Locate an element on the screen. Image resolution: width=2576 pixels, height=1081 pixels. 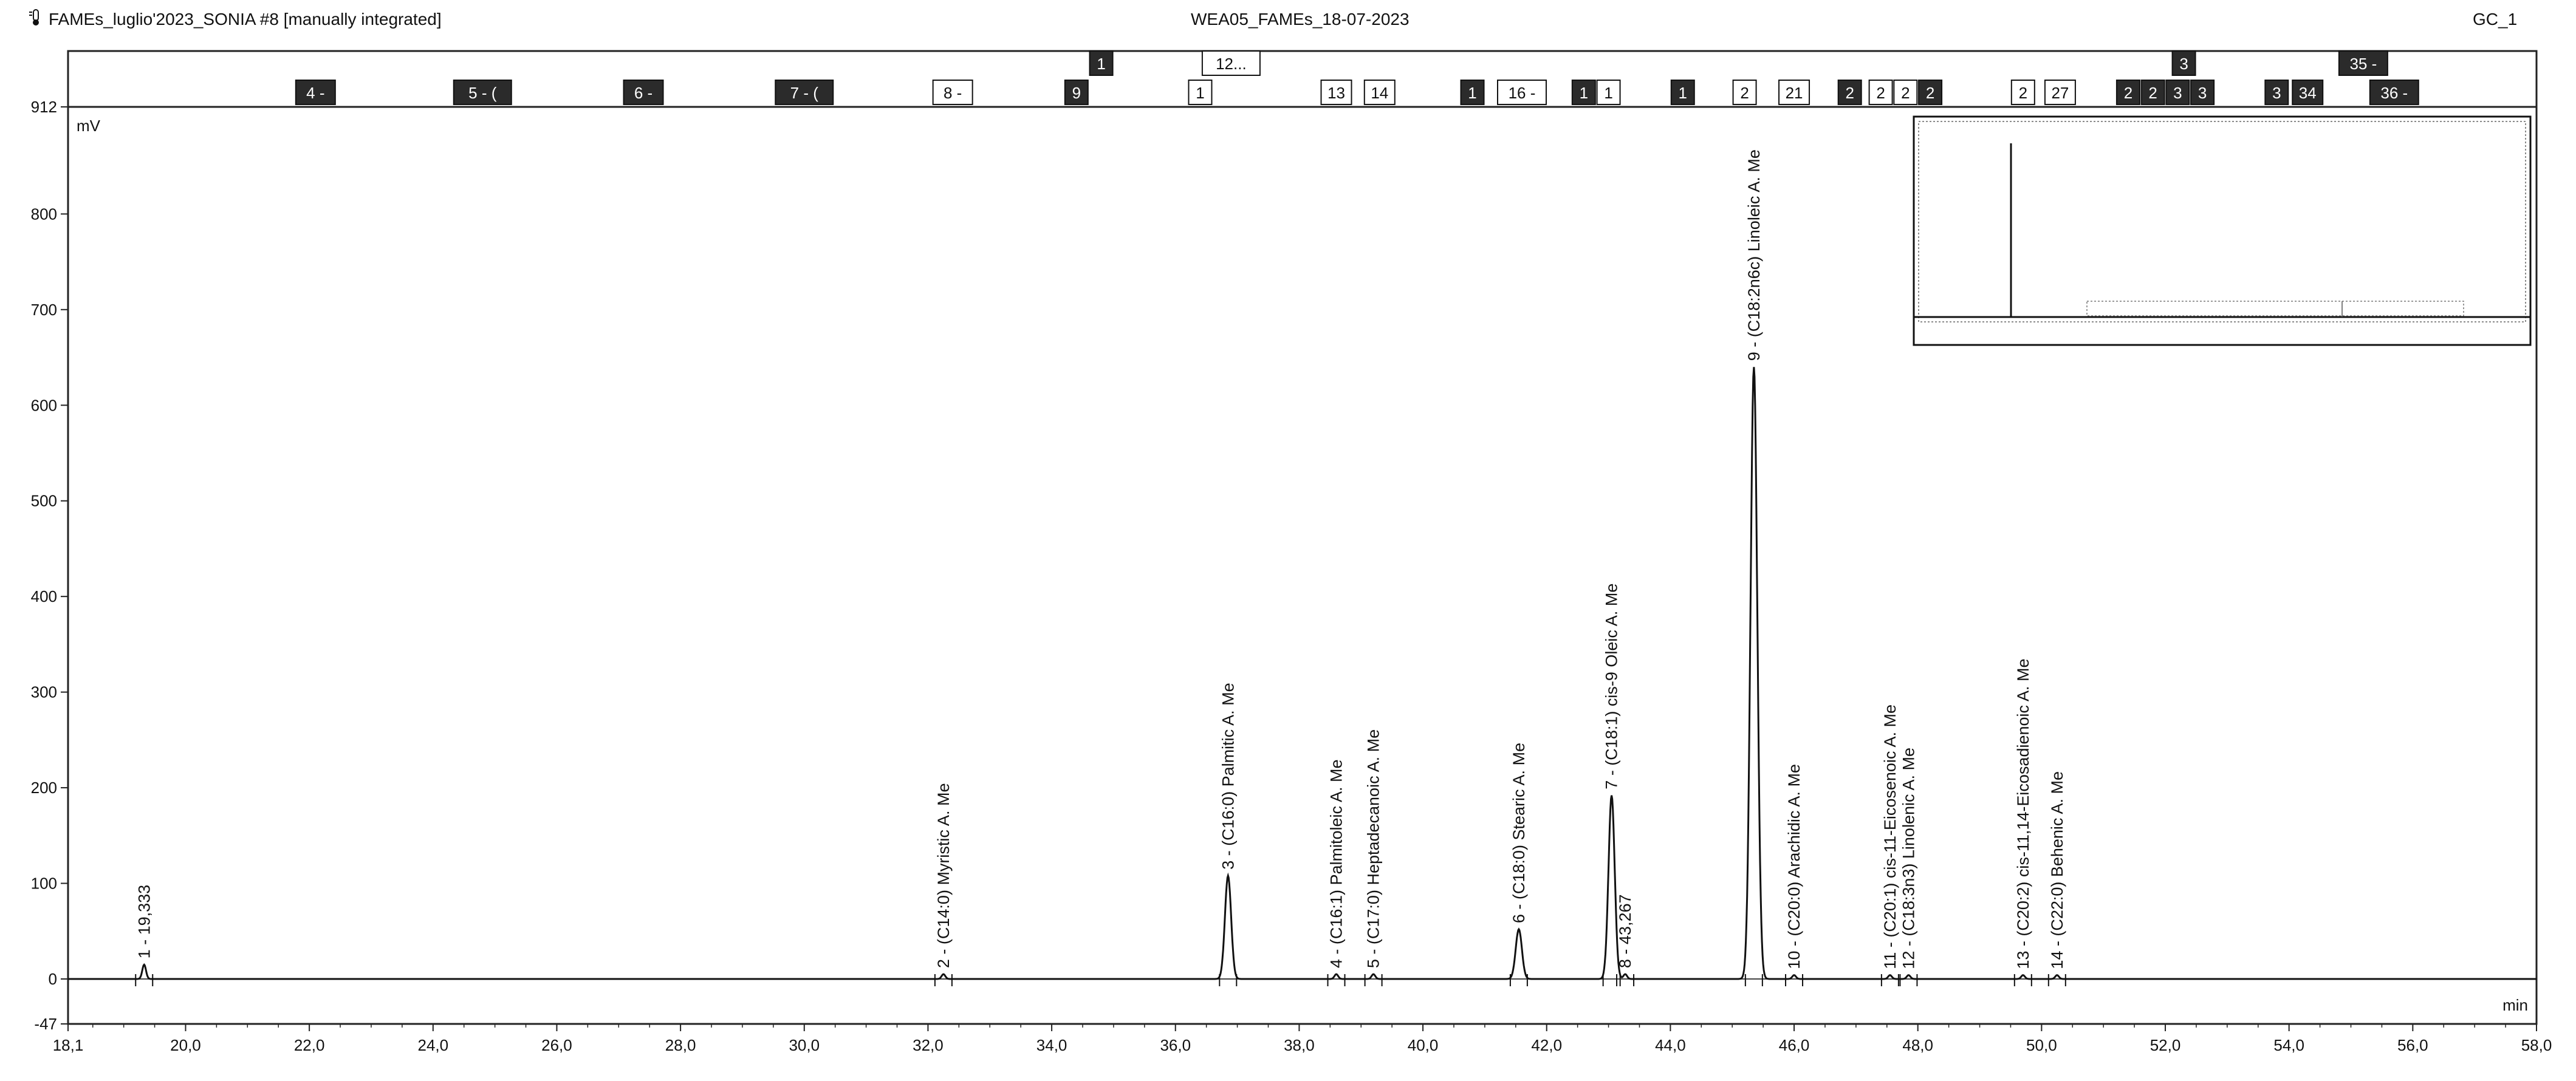
x-tick-label: 46,0 is located at coordinates (1795, 1045).